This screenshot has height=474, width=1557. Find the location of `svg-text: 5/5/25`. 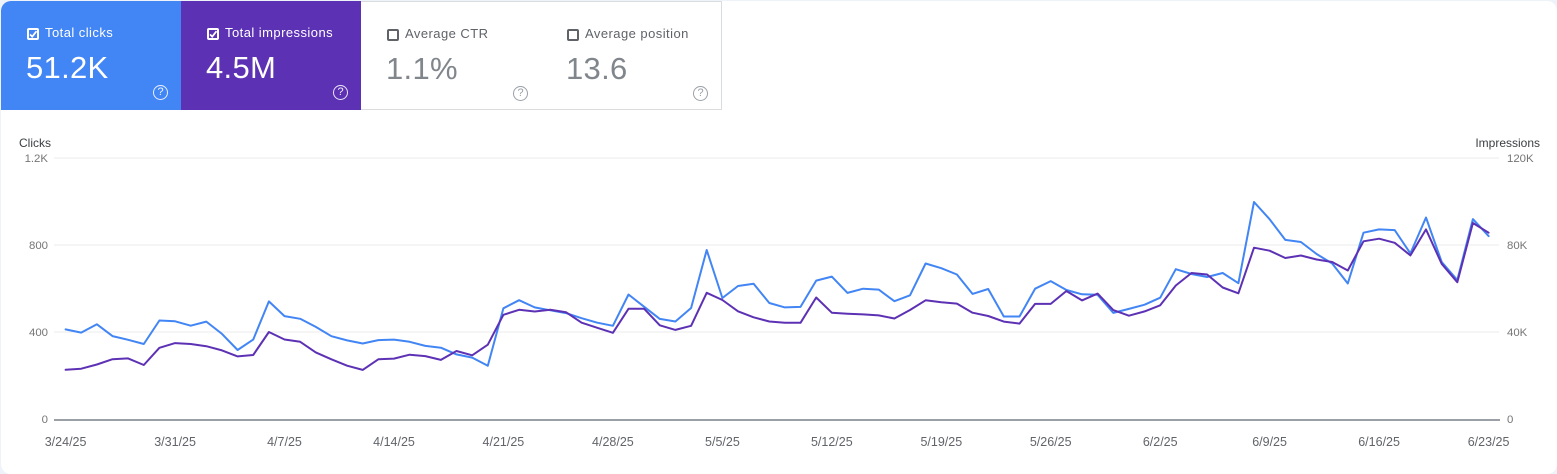

svg-text: 5/5/25 is located at coordinates (722, 442).